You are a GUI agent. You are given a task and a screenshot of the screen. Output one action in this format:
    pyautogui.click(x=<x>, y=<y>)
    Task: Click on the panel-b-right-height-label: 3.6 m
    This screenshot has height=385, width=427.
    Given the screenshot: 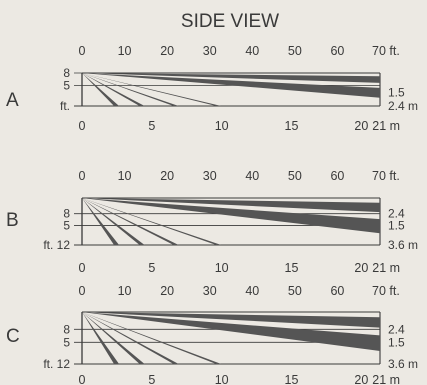 What is the action you would take?
    pyautogui.click(x=403, y=245)
    